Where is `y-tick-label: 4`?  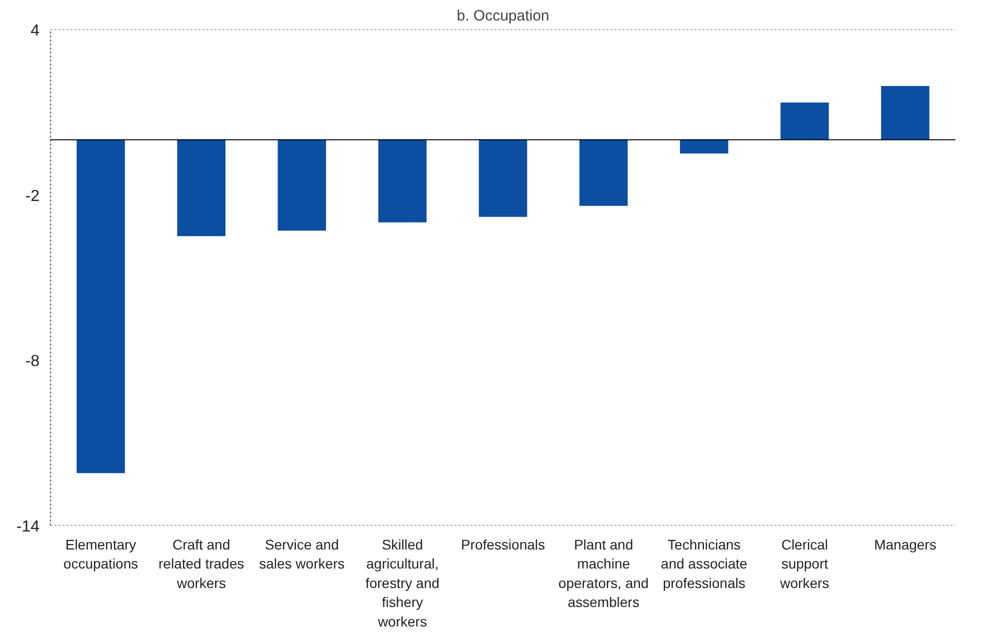
y-tick-label: 4 is located at coordinates (35, 31).